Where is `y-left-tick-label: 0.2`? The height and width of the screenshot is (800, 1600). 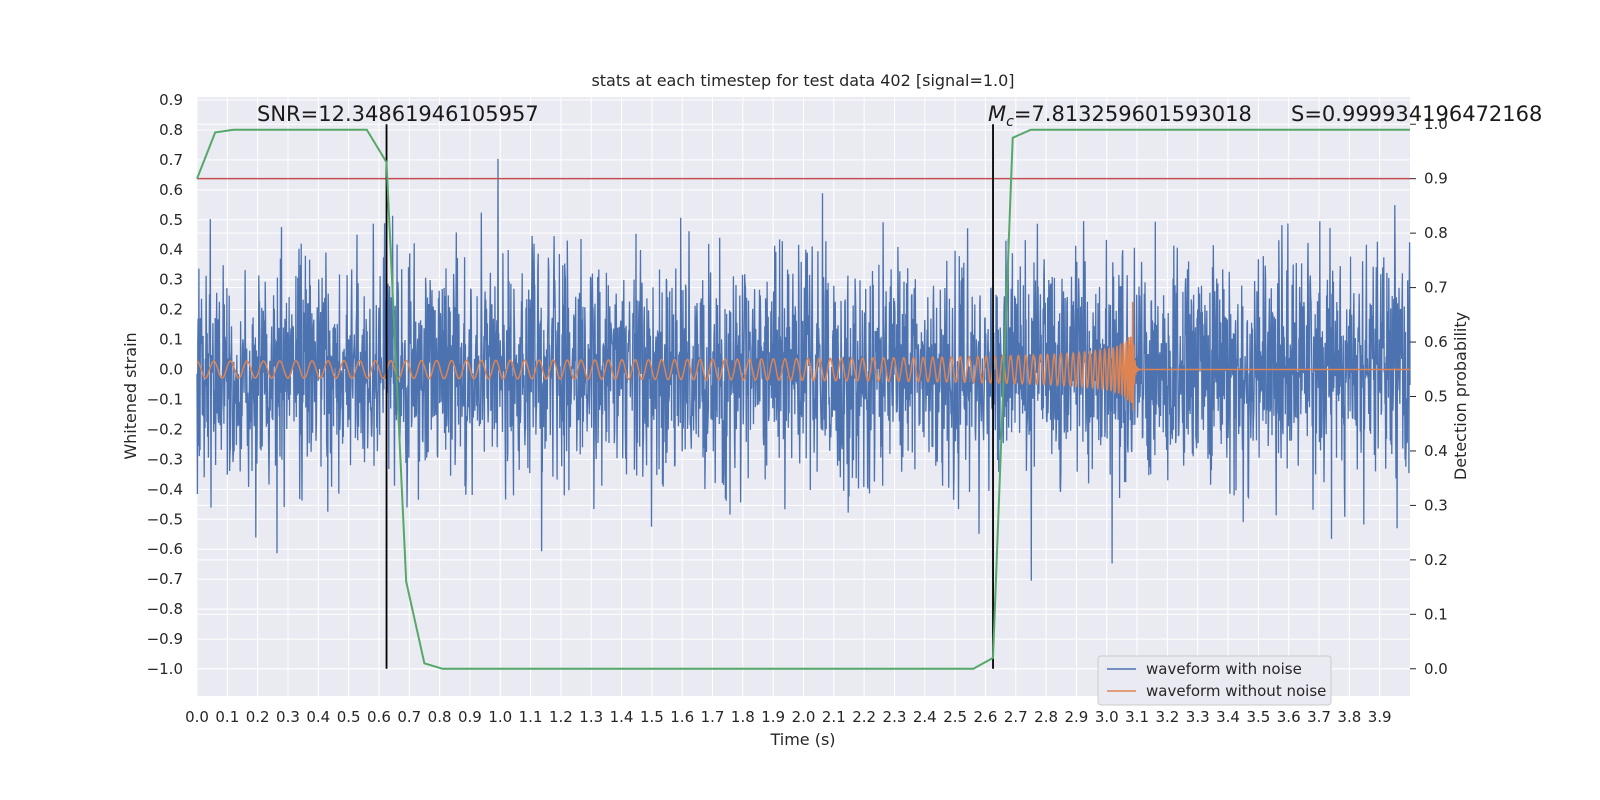 y-left-tick-label: 0.2 is located at coordinates (171, 310).